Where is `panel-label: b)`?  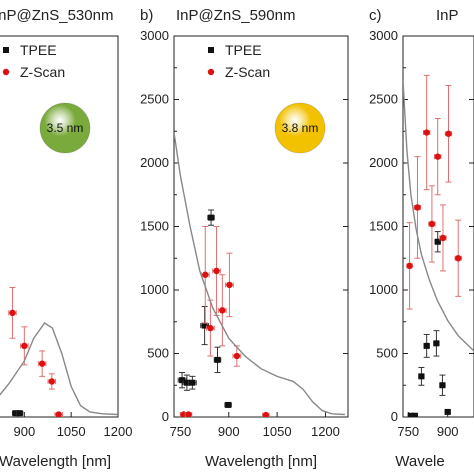 panel-label: b) is located at coordinates (146, 15).